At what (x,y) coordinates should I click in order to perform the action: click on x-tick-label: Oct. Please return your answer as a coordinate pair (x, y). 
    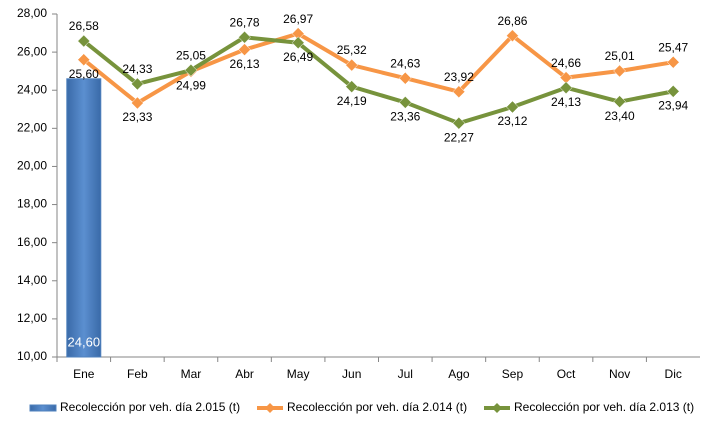
    Looking at the image, I should click on (566, 374).